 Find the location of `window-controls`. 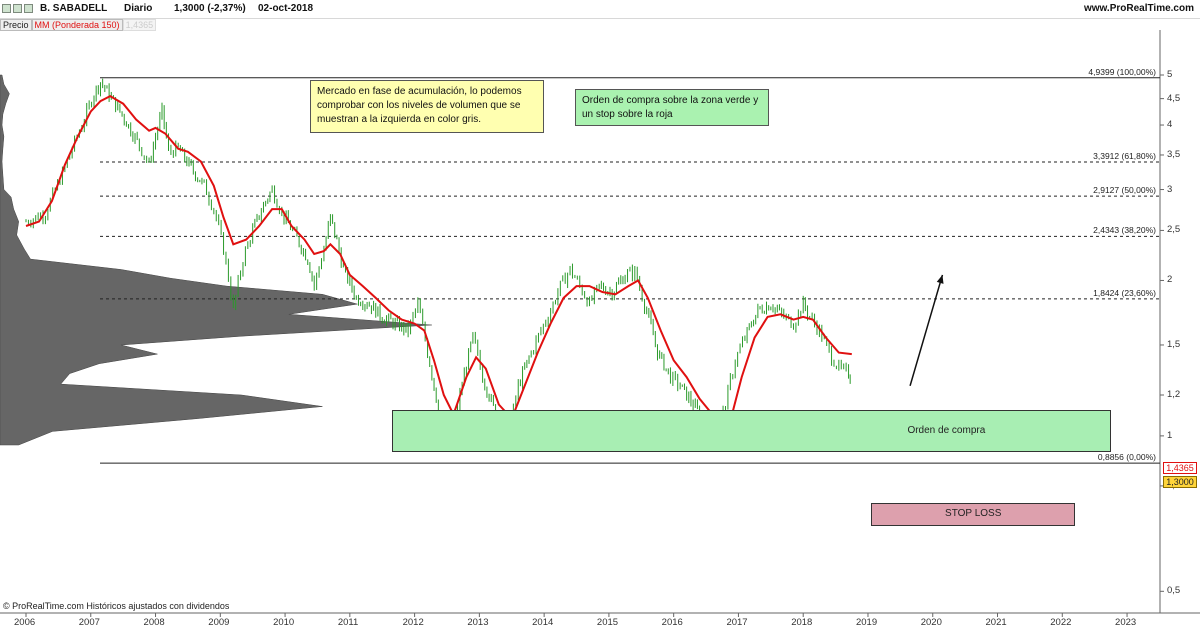

window-controls is located at coordinates (17, 8).